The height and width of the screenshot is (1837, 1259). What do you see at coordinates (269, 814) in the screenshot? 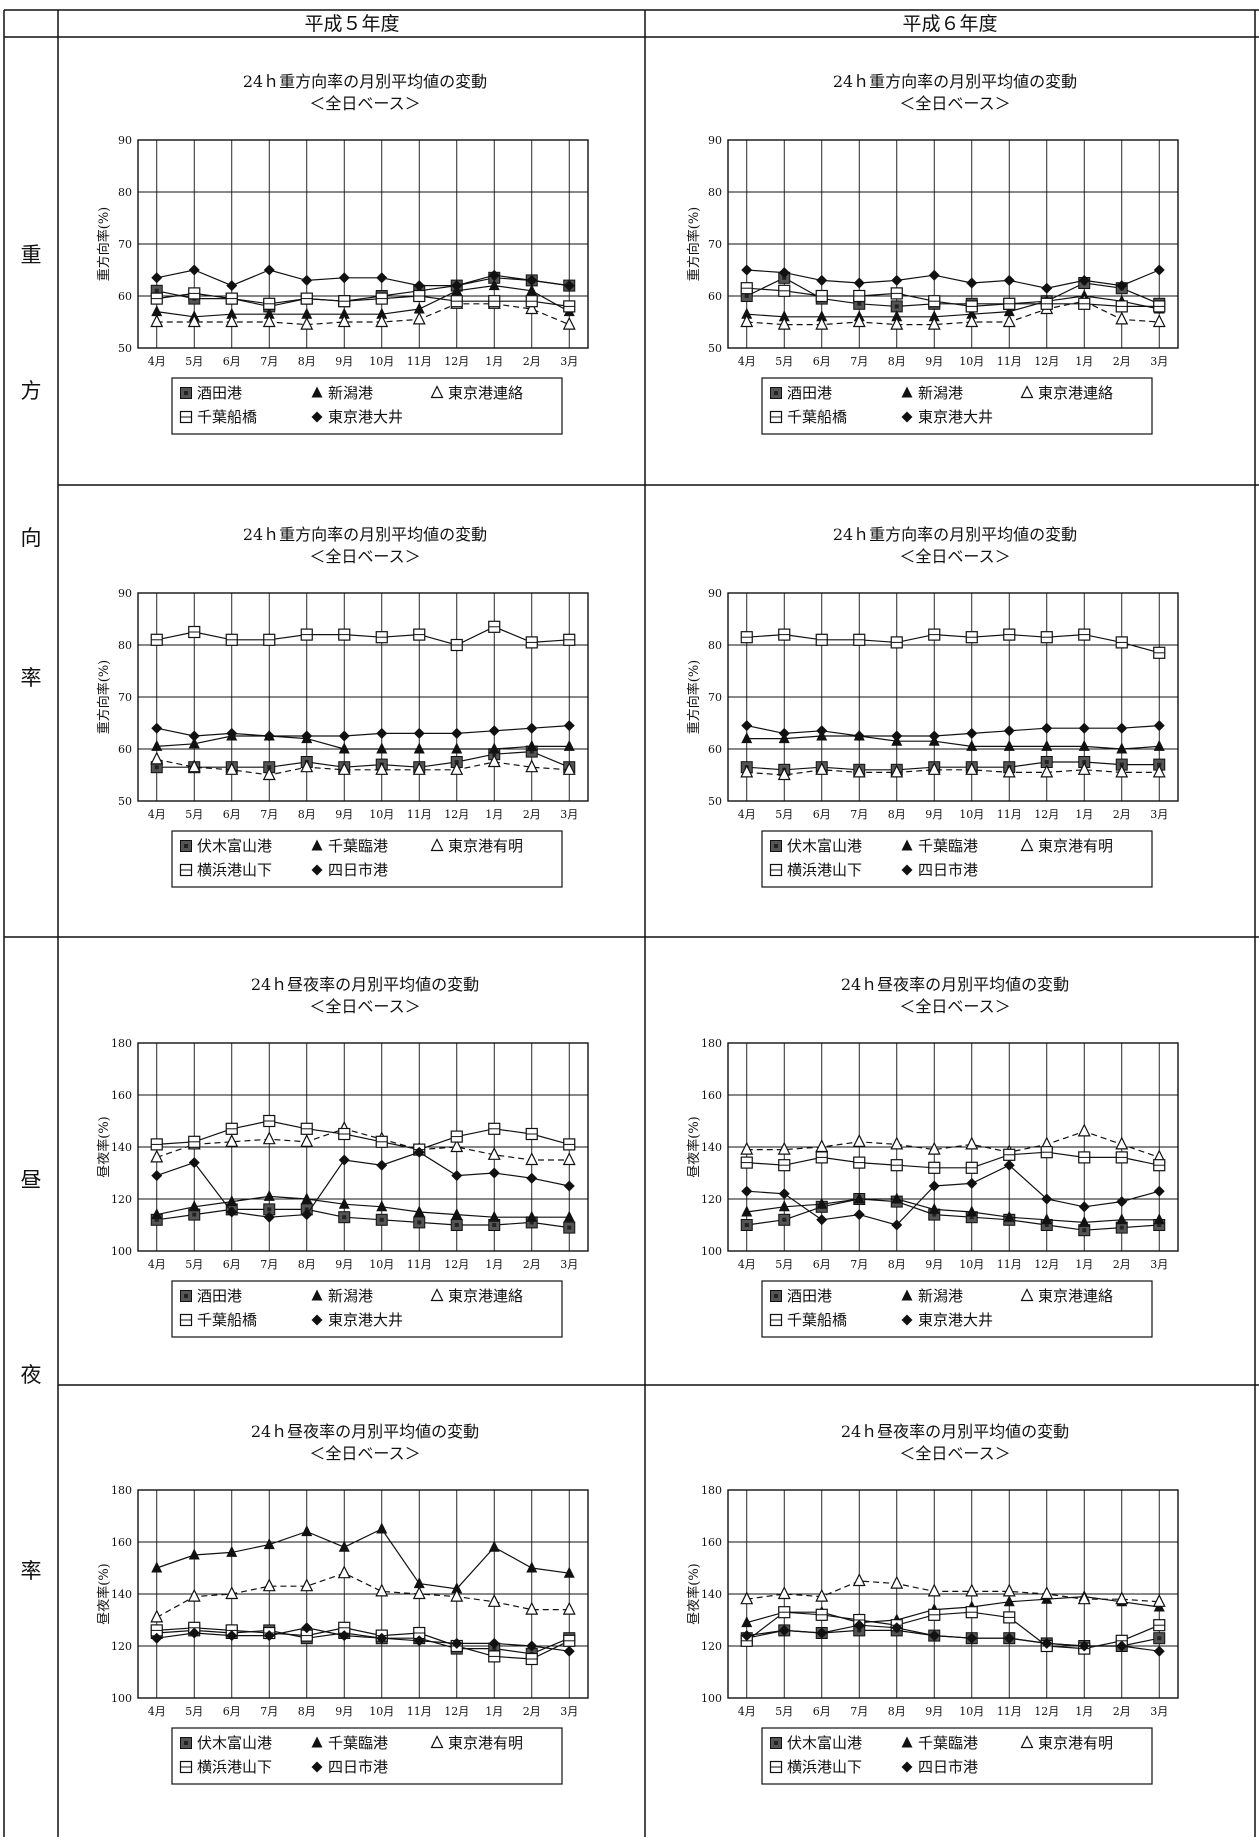
I see `x-tick-label: 7月` at bounding box center [269, 814].